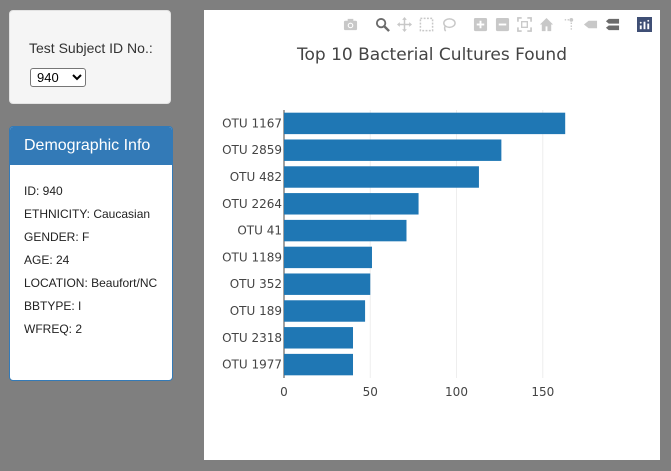  I want to click on y-tick-label: OTU 482, so click(256, 177).